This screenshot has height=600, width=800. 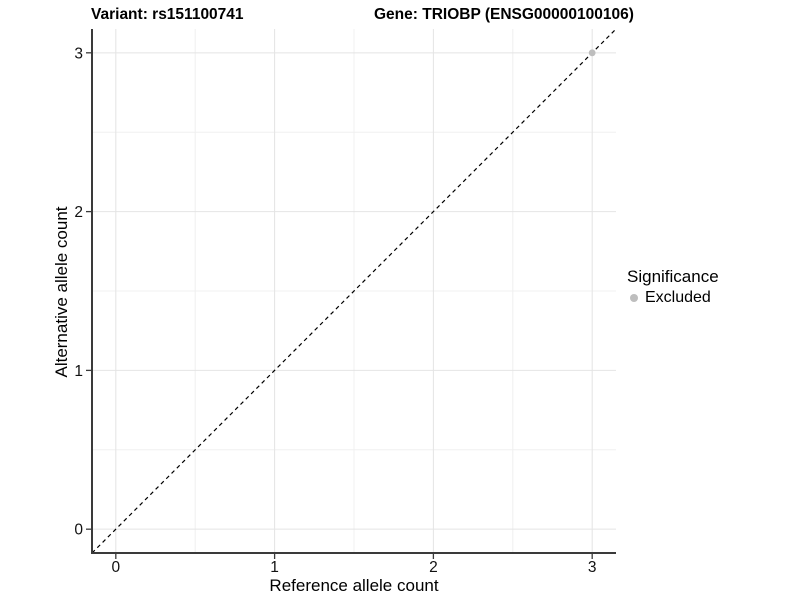 I want to click on legend-item-excluded: Excluded, so click(x=673, y=297).